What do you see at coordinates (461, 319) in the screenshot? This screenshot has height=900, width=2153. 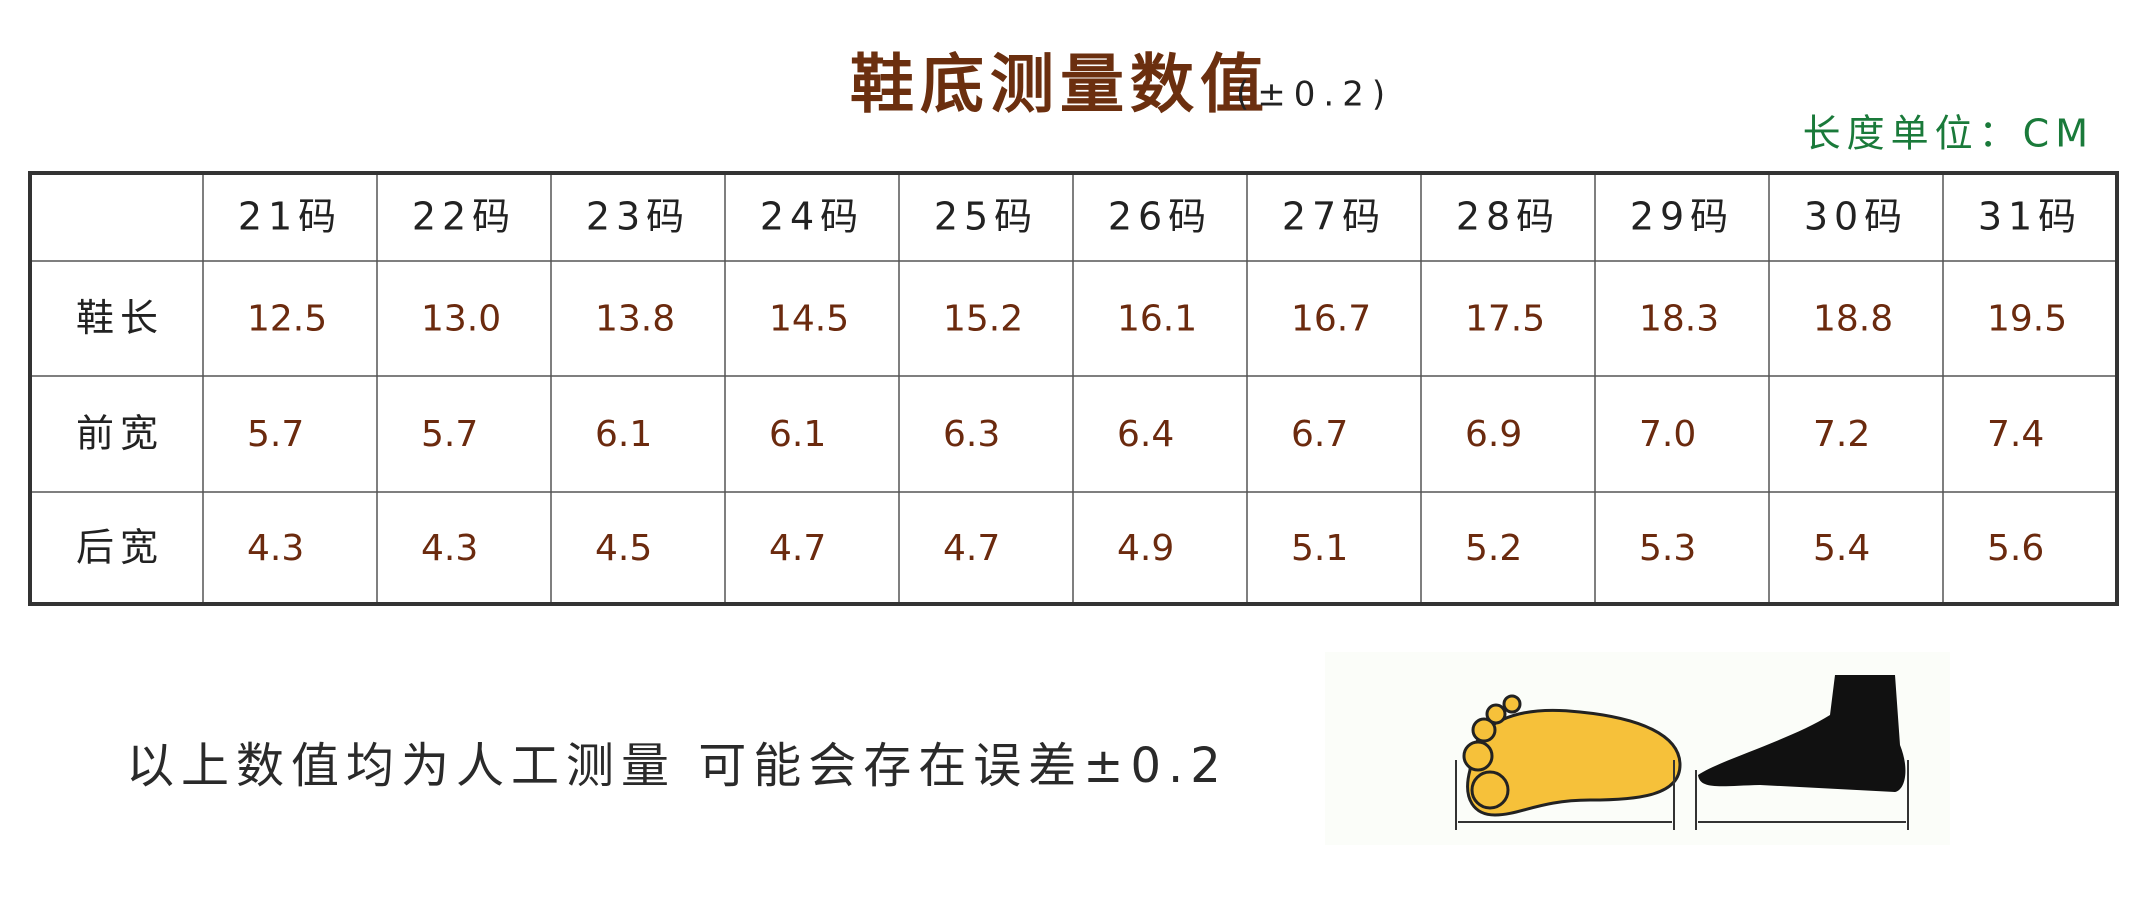 I see `cell-value: 13.0` at bounding box center [461, 319].